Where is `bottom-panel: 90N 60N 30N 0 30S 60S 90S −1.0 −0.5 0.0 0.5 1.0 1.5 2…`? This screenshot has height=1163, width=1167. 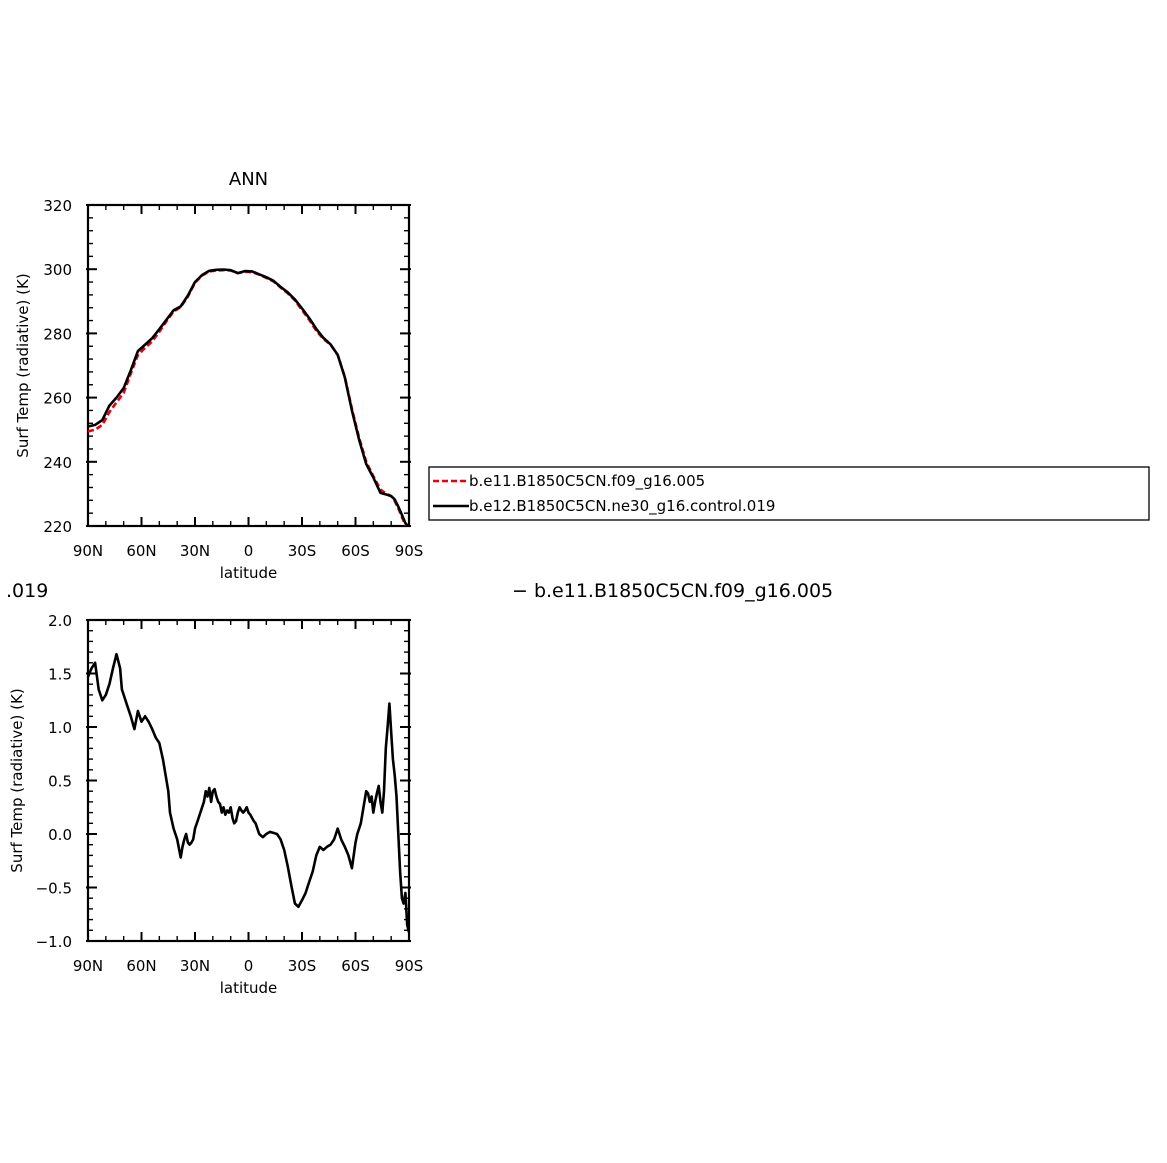
bottom-panel: 90N 60N 30N 0 30S 60S 90S −1.0 −0.5 0.0 0.5 1.0 1.5 2… is located at coordinates (215, 804).